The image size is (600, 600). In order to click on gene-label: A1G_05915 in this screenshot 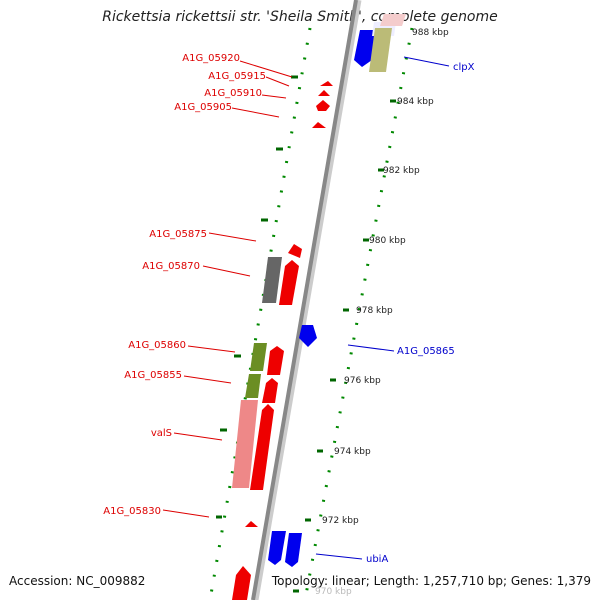, I will do `click(237, 76)`.